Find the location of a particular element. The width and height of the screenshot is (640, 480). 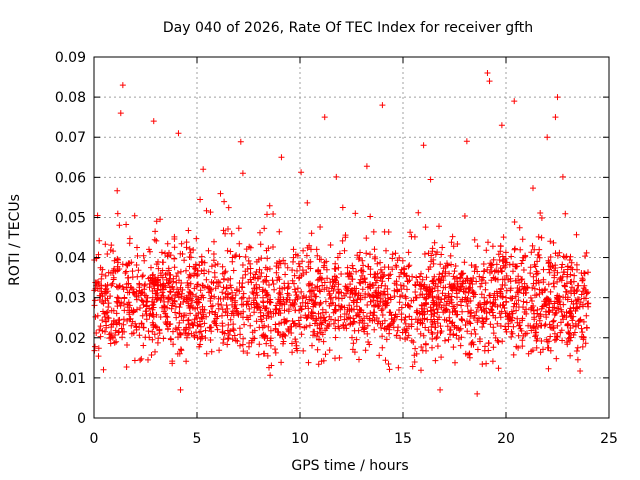

x-tick-label: 25 is located at coordinates (609, 439).